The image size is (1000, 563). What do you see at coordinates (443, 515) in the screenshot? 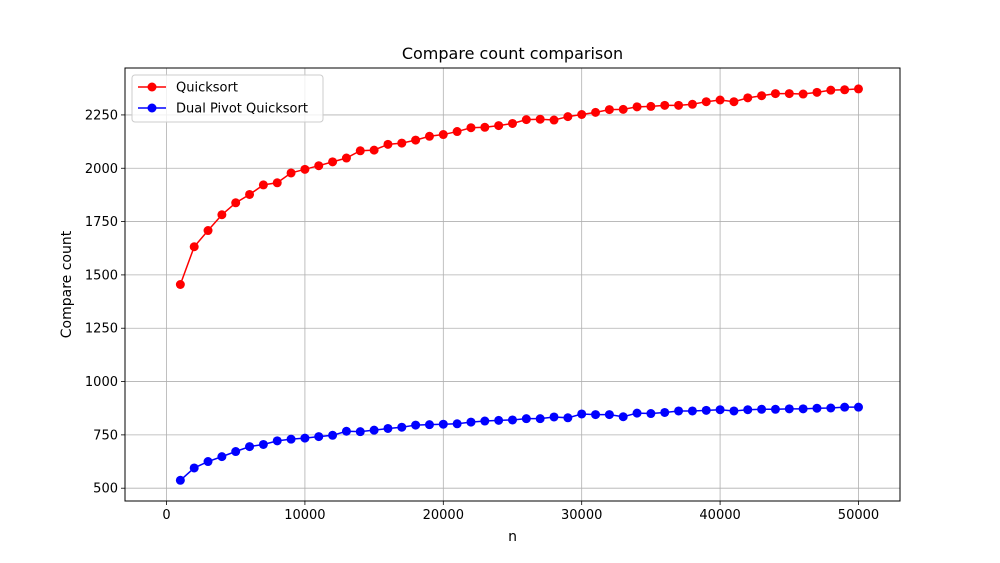
I see `x-tick-label: 20000` at bounding box center [443, 515].